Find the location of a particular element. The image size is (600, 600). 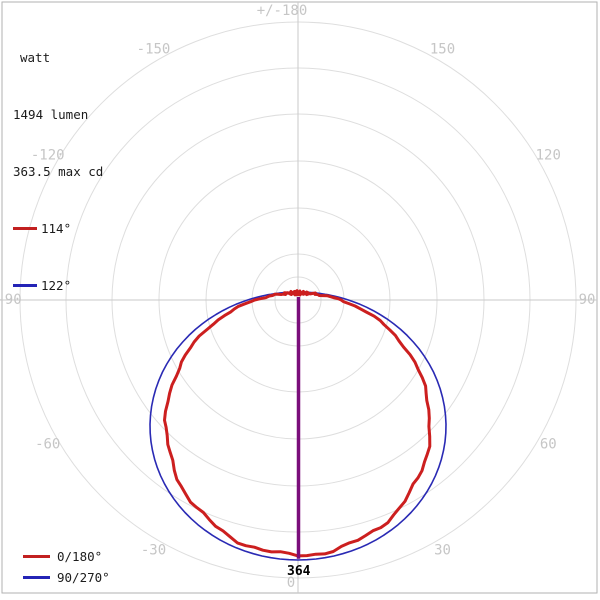

fixture-info-panel: watt 1494 lumen 363.5 max cd 114° 122° is located at coordinates (58, 171).